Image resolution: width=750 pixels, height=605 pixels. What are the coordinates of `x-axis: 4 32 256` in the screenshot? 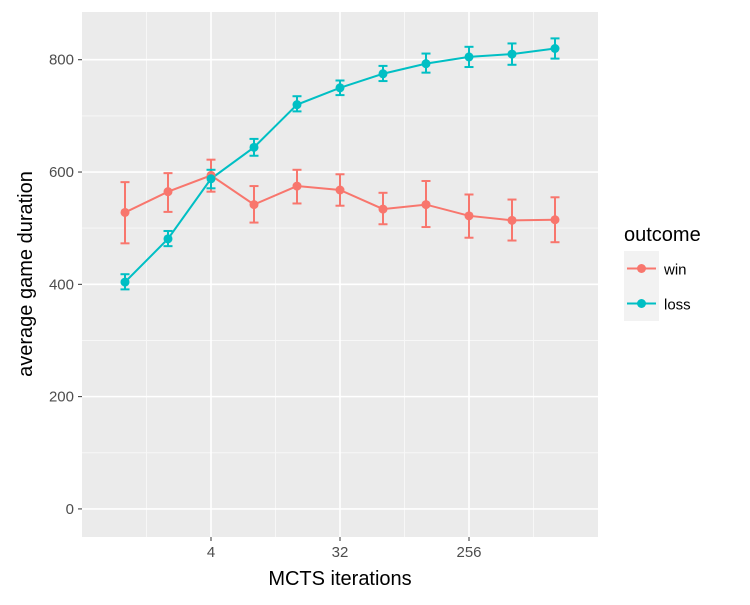 It's located at (344, 549).